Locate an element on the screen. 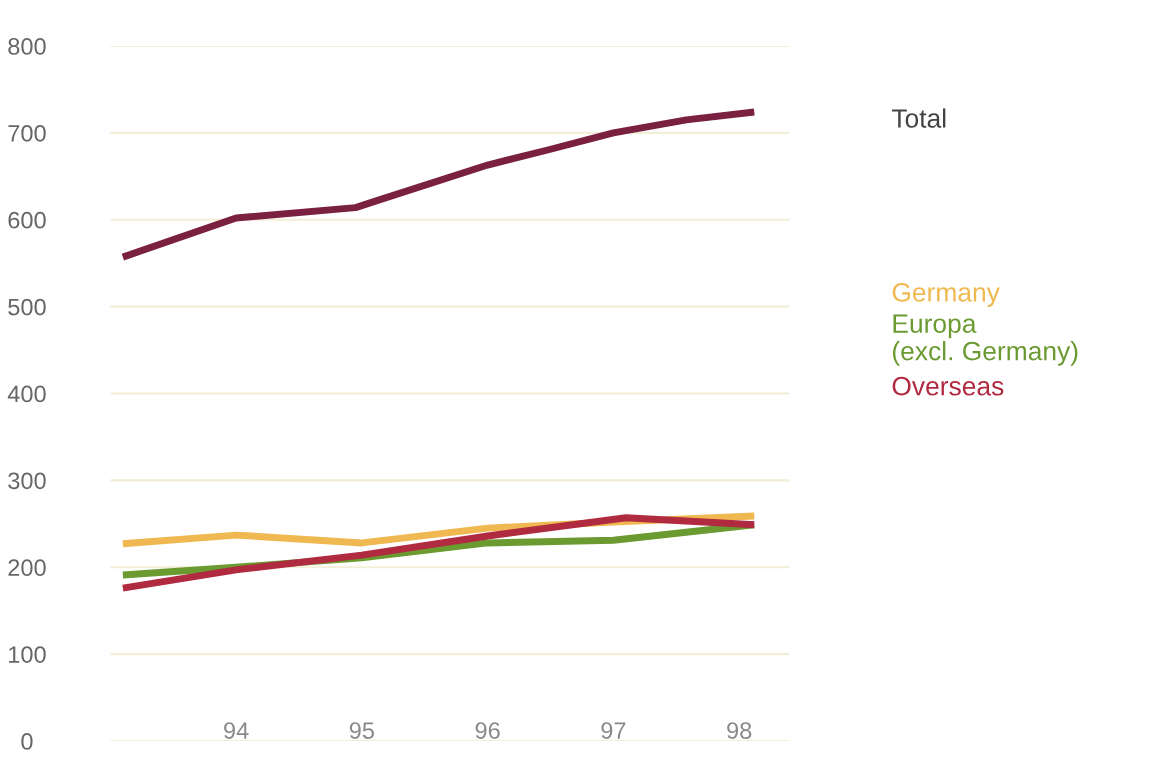 The width and height of the screenshot is (1161, 757). x-tick-label: 94 is located at coordinates (236, 730).